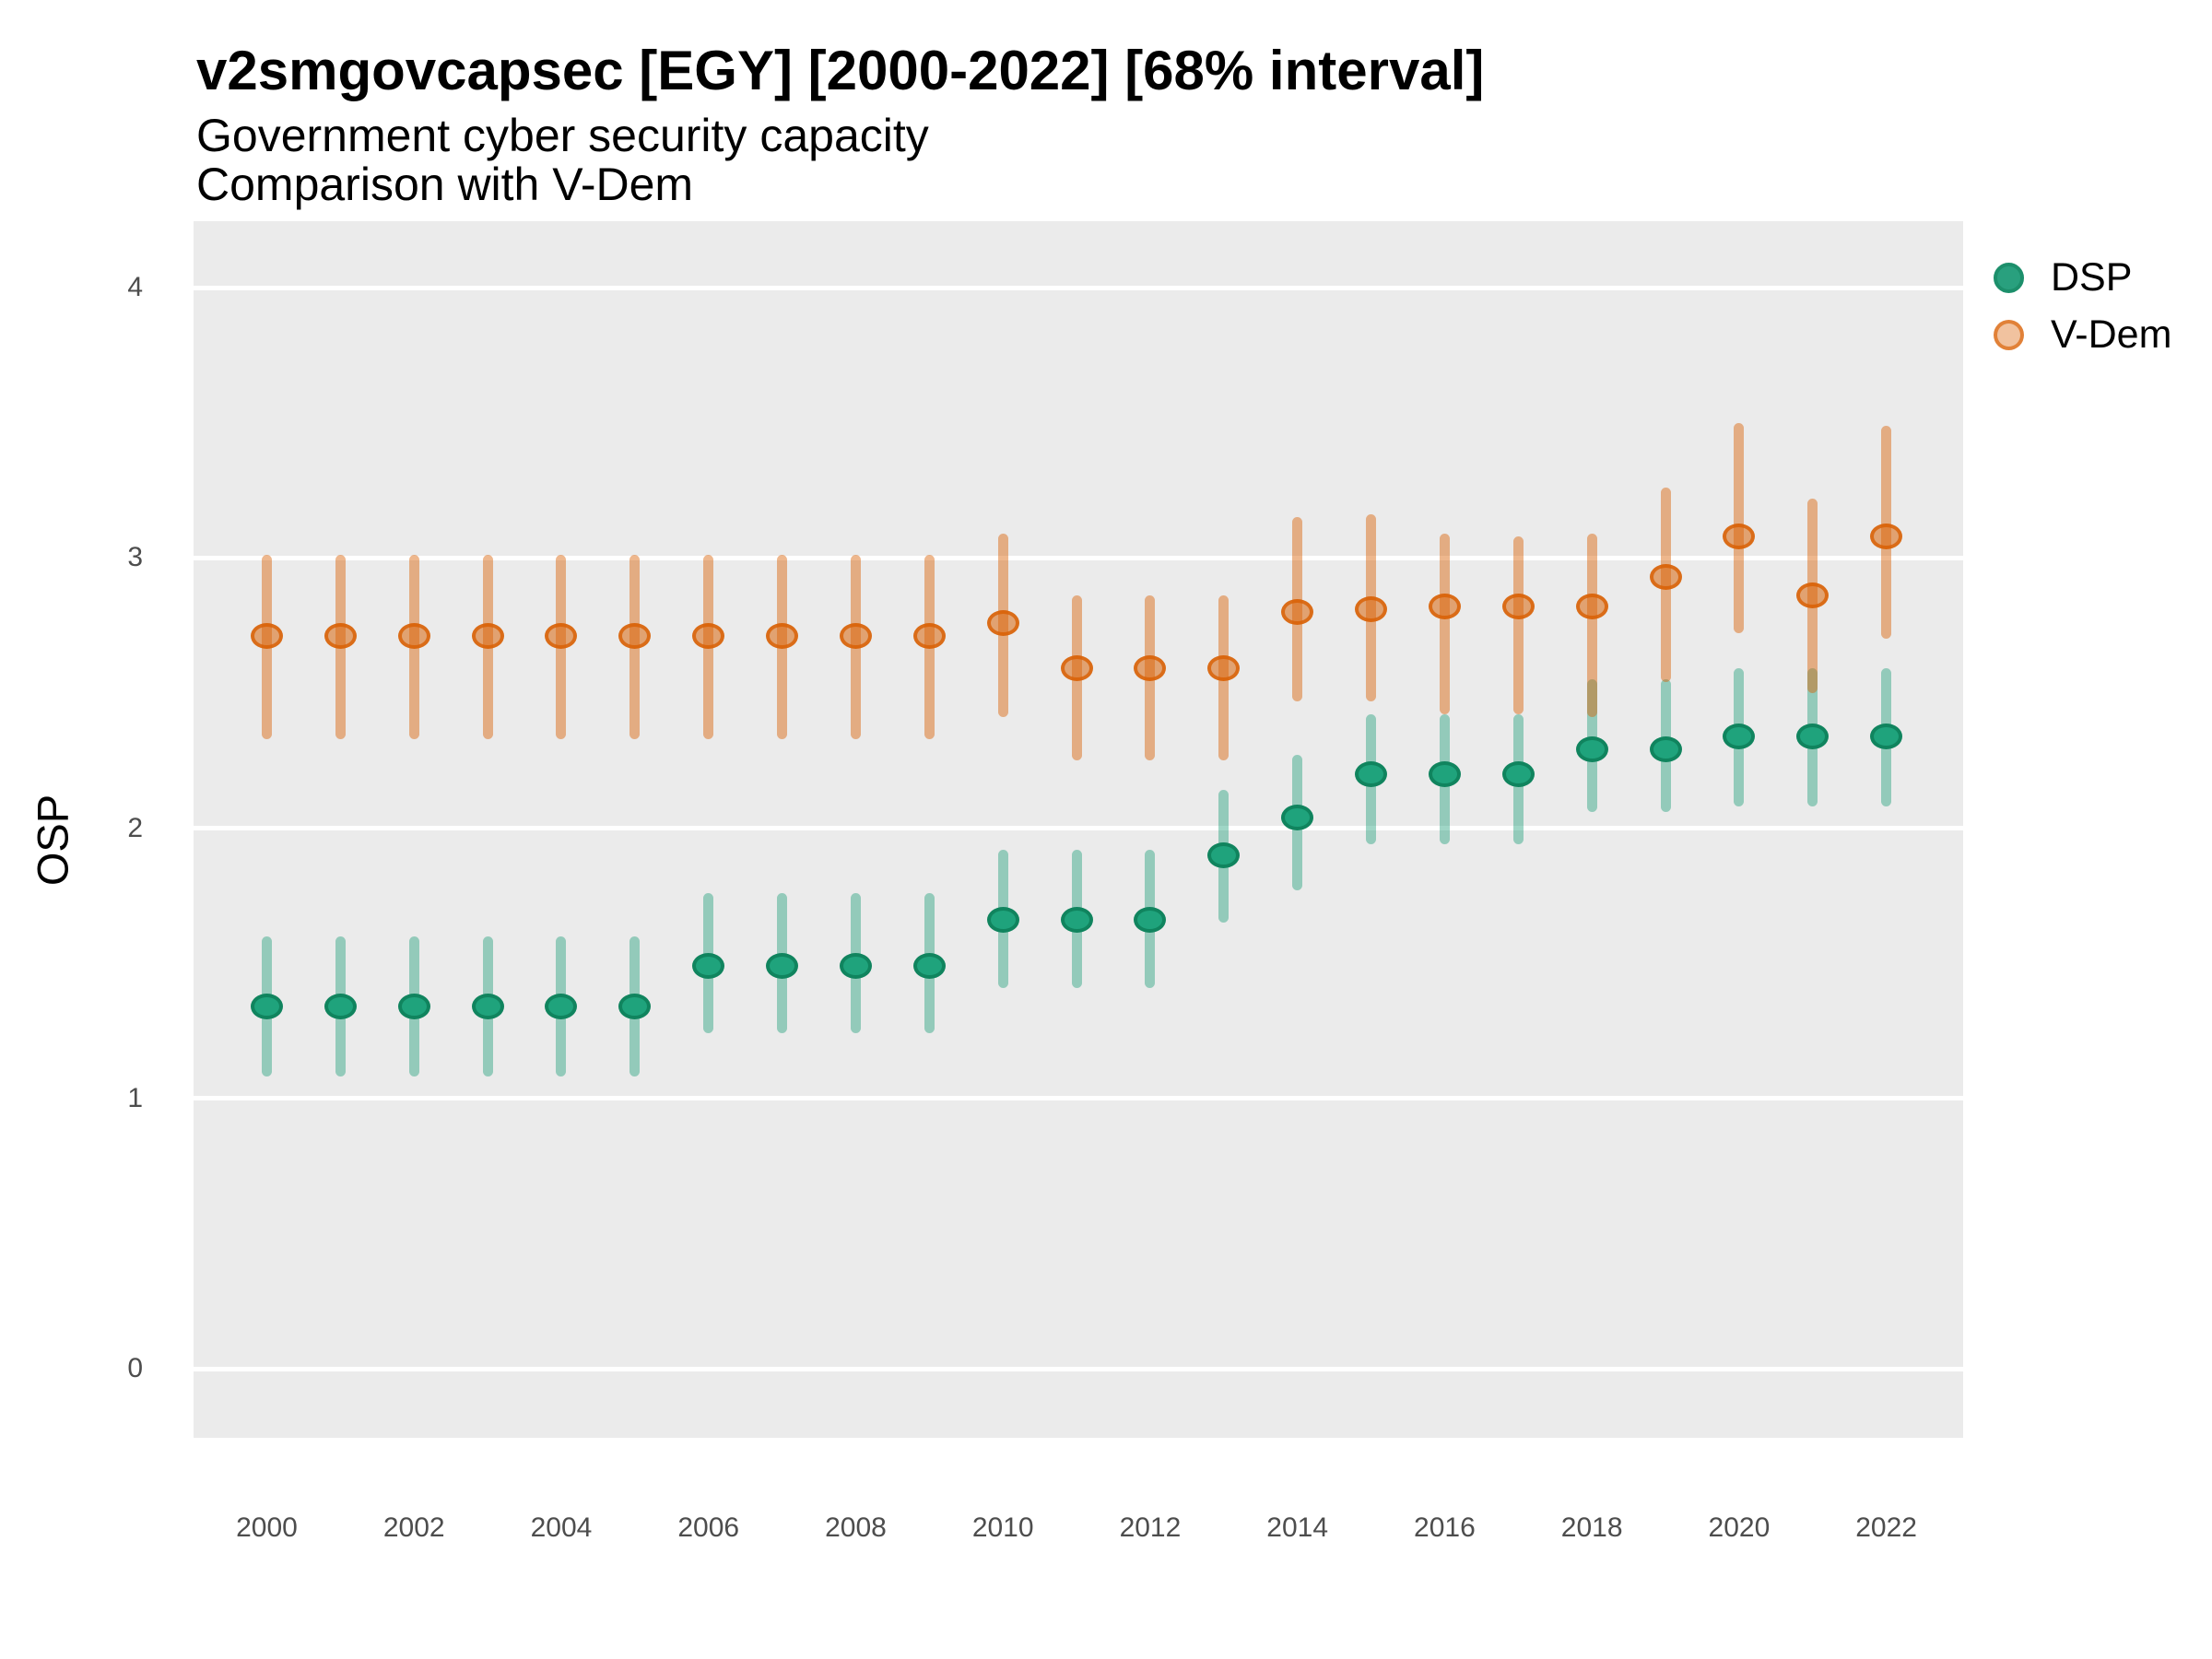 This screenshot has width=2212, height=1659. Describe the element at coordinates (1518, 607) in the screenshot. I see `vdem-point-marker-2017` at that location.